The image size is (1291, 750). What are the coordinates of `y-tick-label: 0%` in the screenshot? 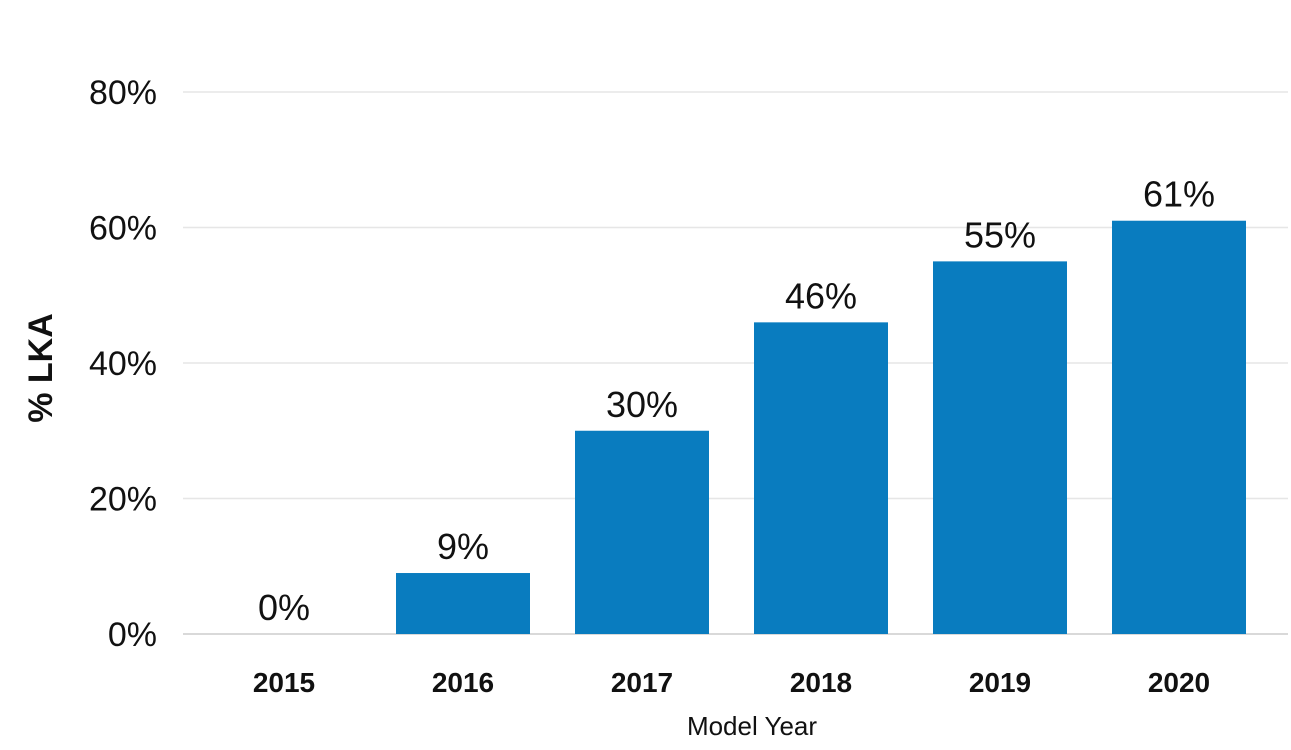 It's located at (132, 635).